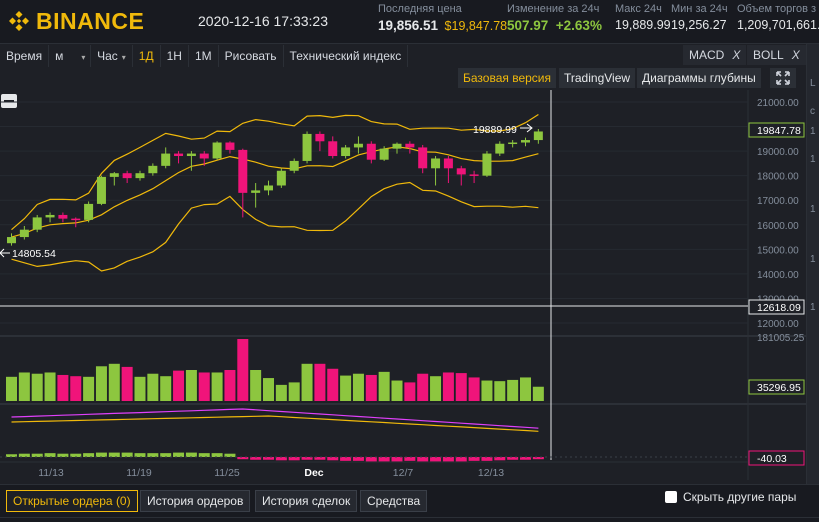 The height and width of the screenshot is (522, 819). I want to click on tab-order-history: История ордеров, so click(195, 501).